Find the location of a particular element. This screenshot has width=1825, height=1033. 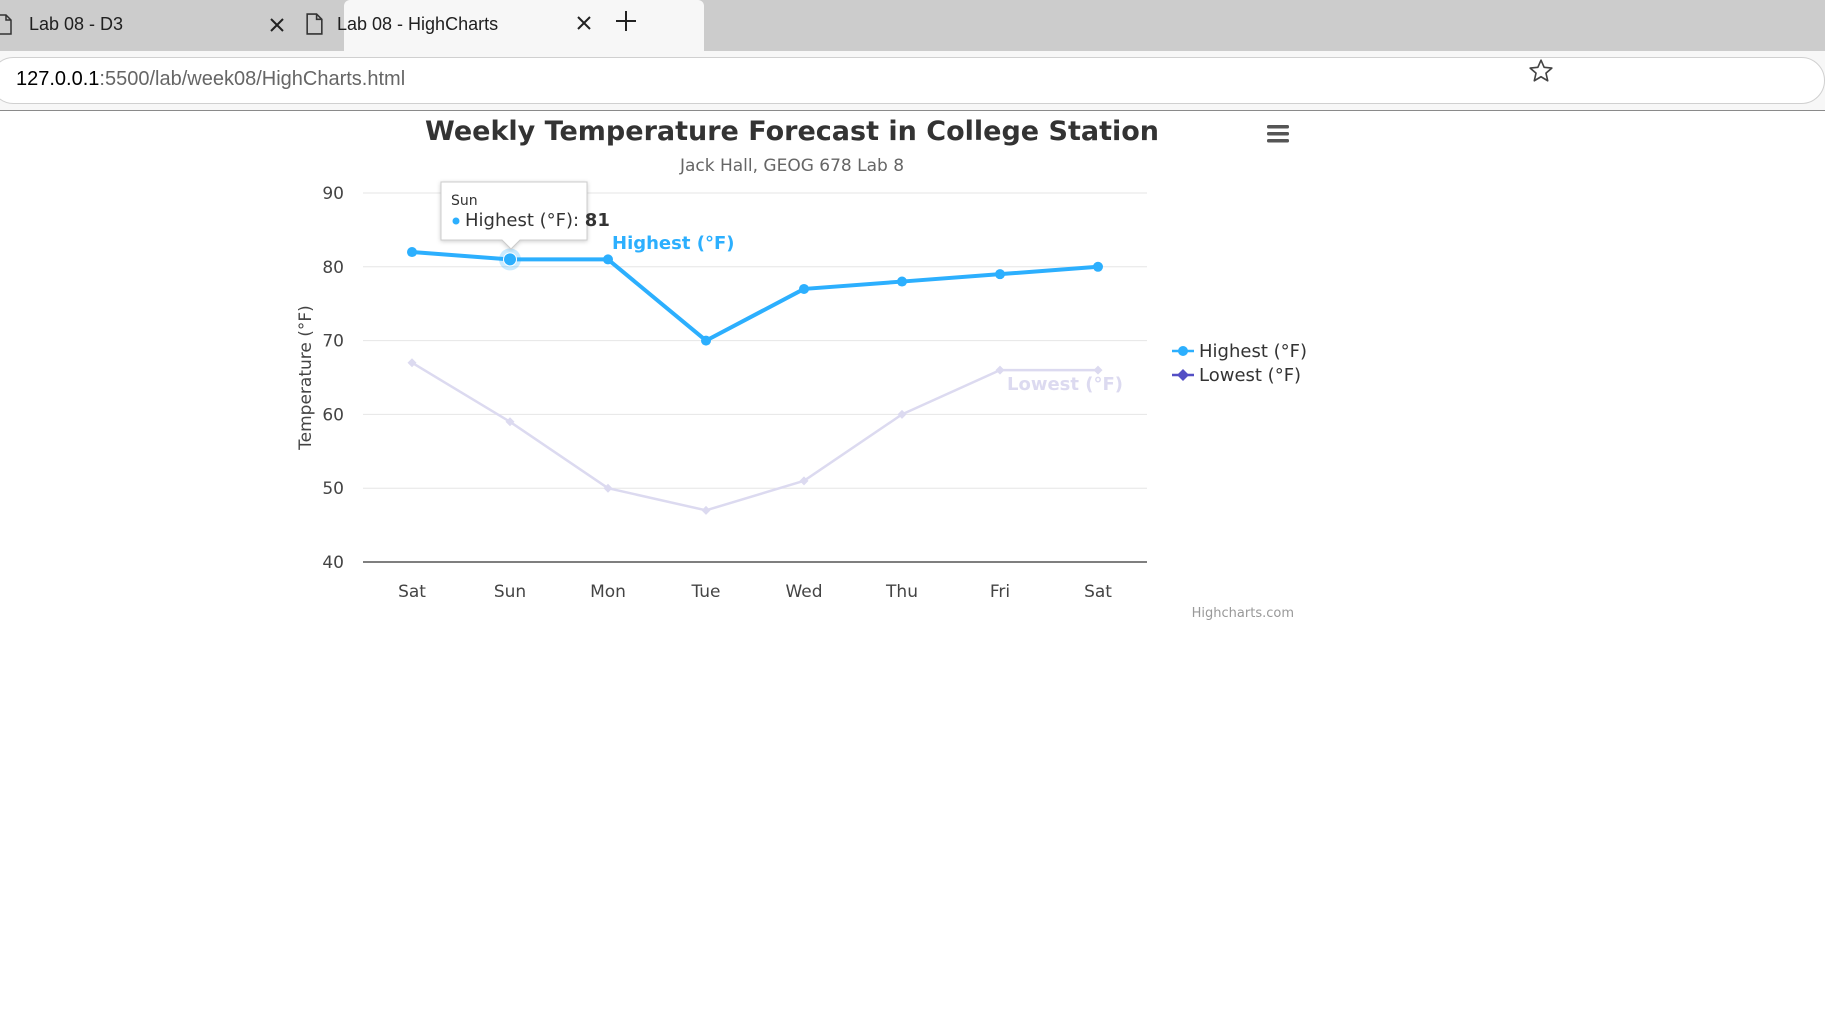

svg-text: Highest (°F): 81 is located at coordinates (537, 220).